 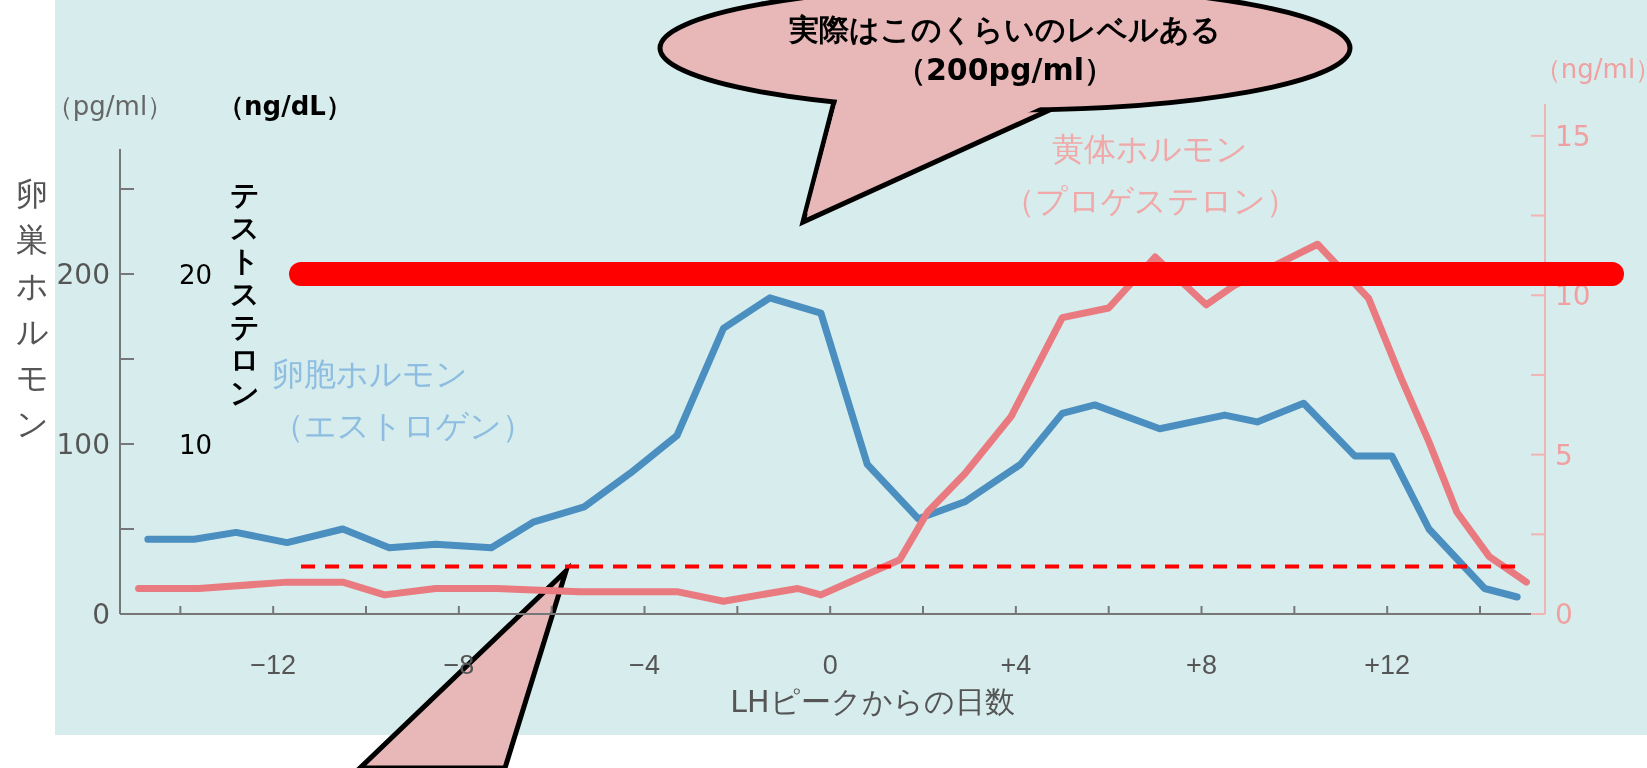 What do you see at coordinates (285, 106) in the screenshot?
I see `annotation: （ng/dL）` at bounding box center [285, 106].